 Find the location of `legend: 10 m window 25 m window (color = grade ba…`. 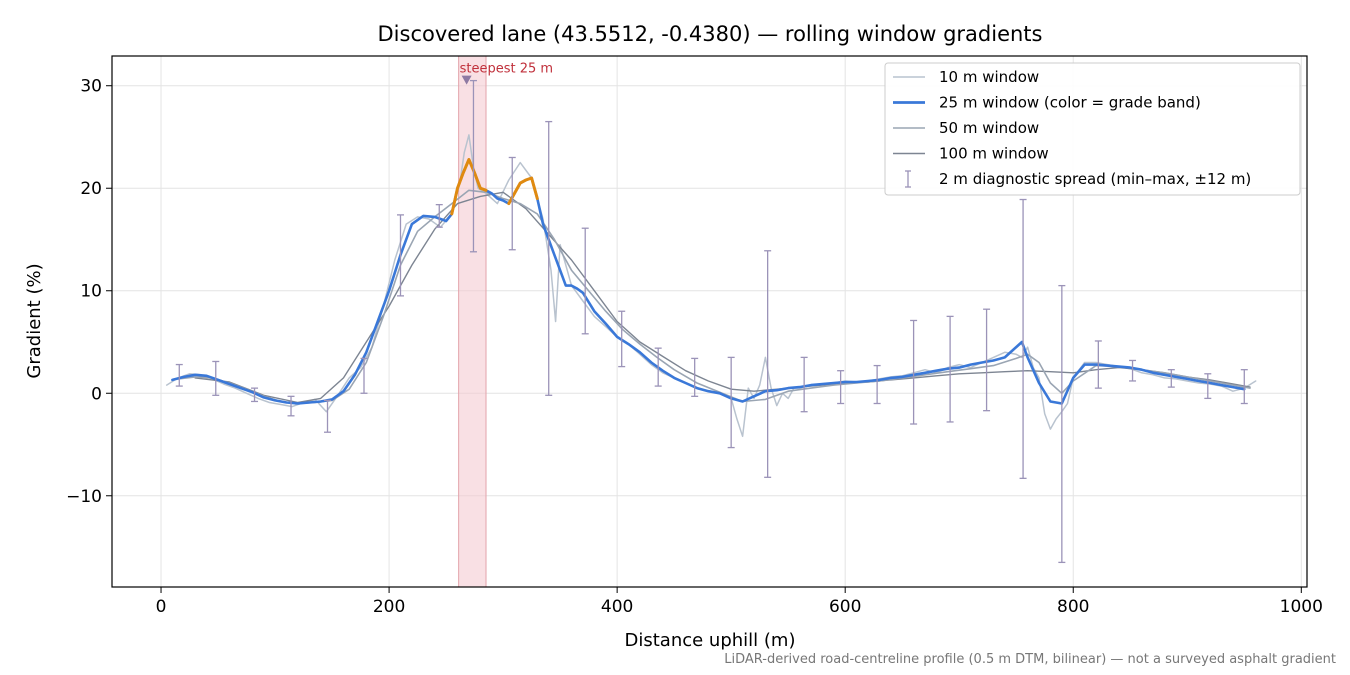

legend: 10 m window 25 m window (color = grade ba… is located at coordinates (1092, 129).